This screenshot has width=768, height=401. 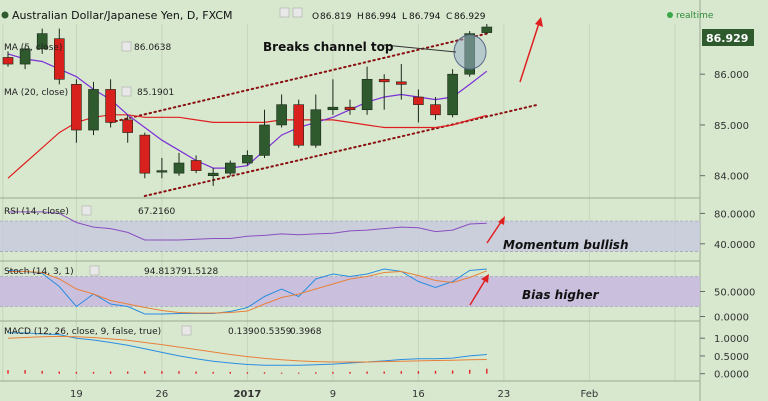 I want to click on ohlc-readout: O86.819 H86.994 L 86.794 C 86.929, so click(x=399, y=17).